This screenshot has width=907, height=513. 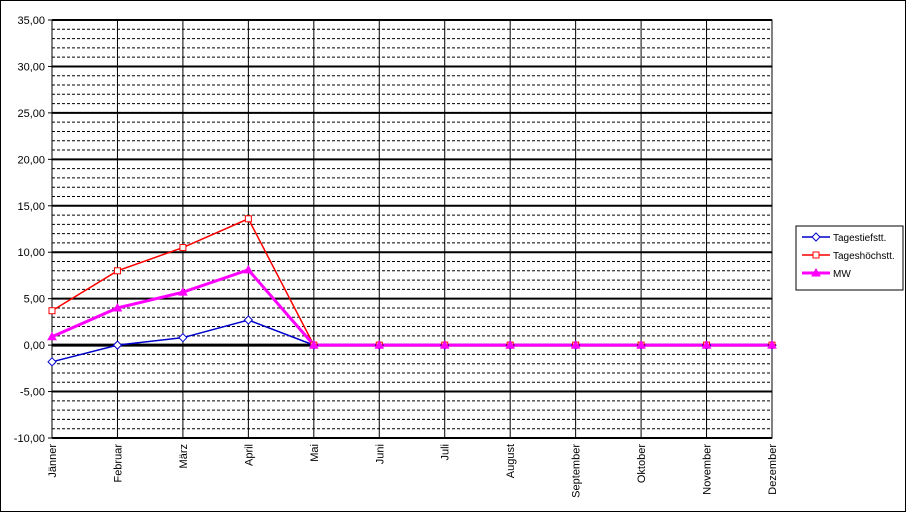 What do you see at coordinates (511, 461) in the screenshot?
I see `x-tick-label: August` at bounding box center [511, 461].